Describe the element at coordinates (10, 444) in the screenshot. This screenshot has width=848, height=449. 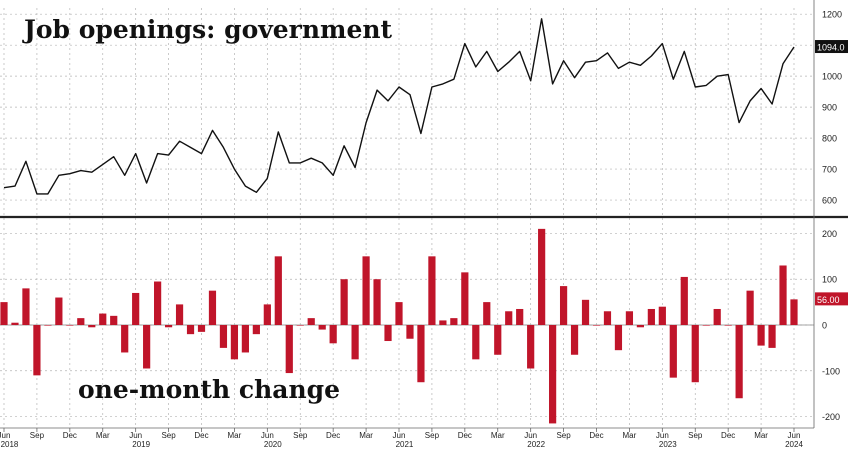
I see `x-tick-year-label: 2018` at that location.